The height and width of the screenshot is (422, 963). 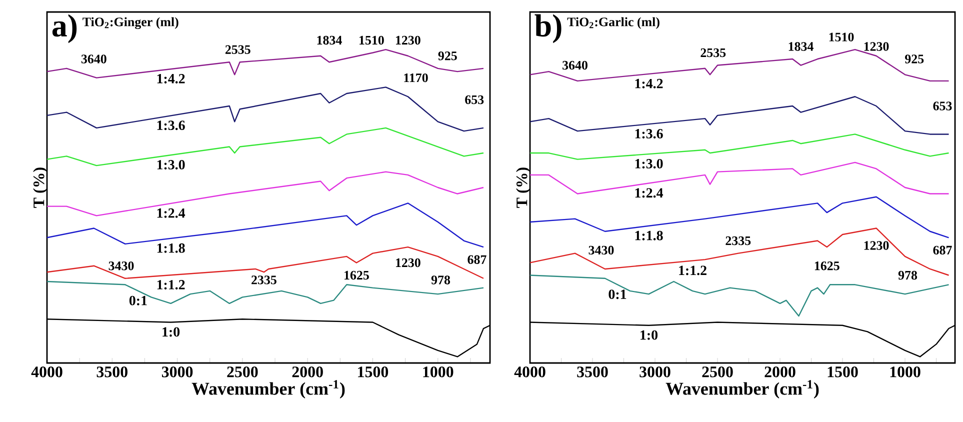 What do you see at coordinates (329, 40) in the screenshot?
I see `text: 1834` at bounding box center [329, 40].